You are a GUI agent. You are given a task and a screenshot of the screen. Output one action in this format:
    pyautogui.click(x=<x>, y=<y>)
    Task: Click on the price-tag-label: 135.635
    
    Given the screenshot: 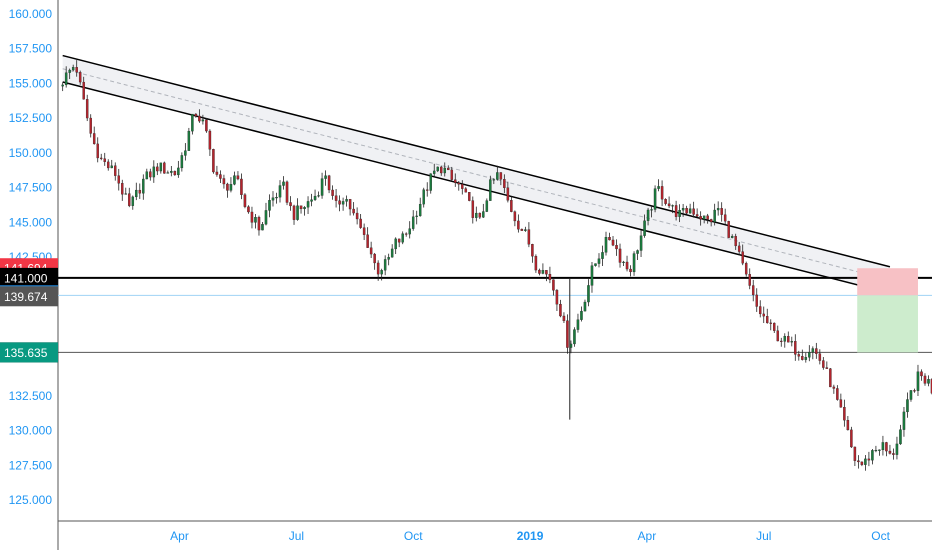 What is the action you would take?
    pyautogui.click(x=26, y=353)
    